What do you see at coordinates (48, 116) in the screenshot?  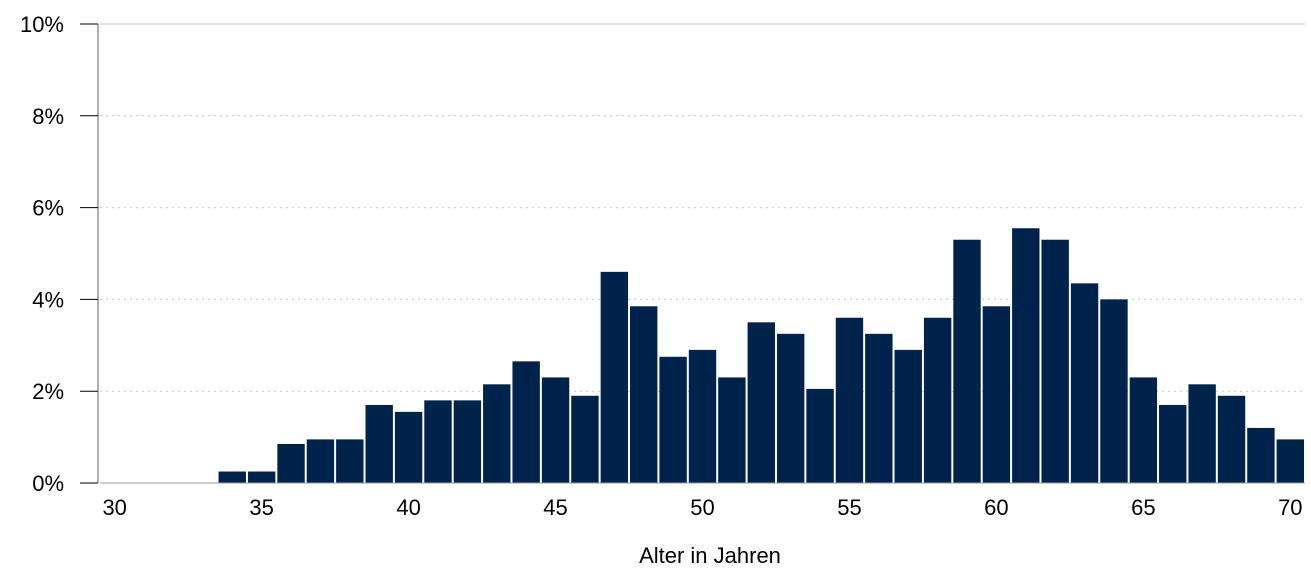 I see `y-tick-label: 8%` at bounding box center [48, 116].